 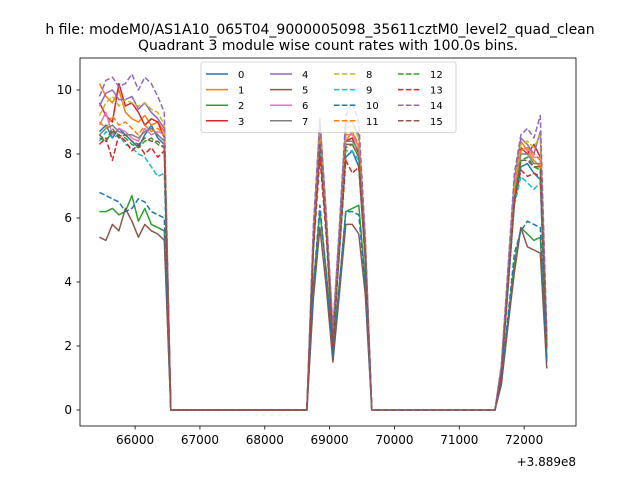 I want to click on legend-label-11: 11, so click(x=372, y=122).